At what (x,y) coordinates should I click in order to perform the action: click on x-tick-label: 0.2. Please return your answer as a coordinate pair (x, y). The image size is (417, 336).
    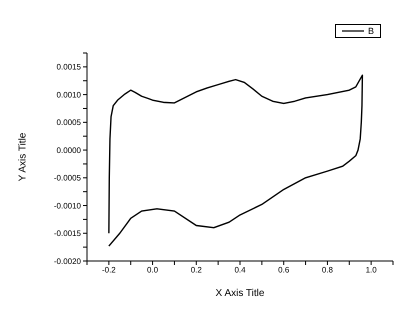
    Looking at the image, I should click on (196, 270).